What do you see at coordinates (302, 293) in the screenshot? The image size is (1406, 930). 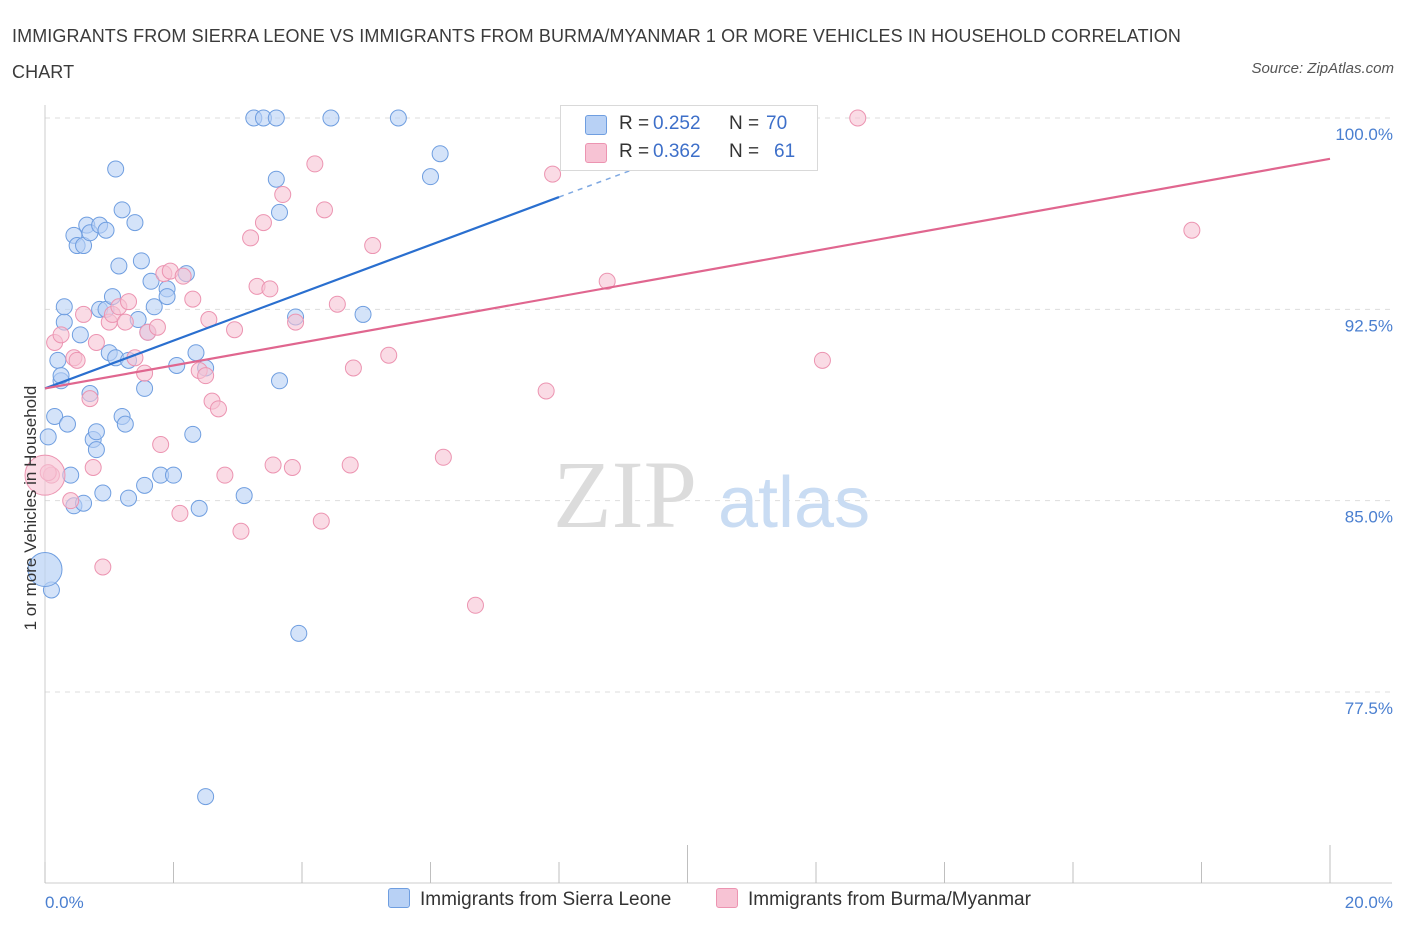 I see `trend-line-sierra-leone` at bounding box center [302, 293].